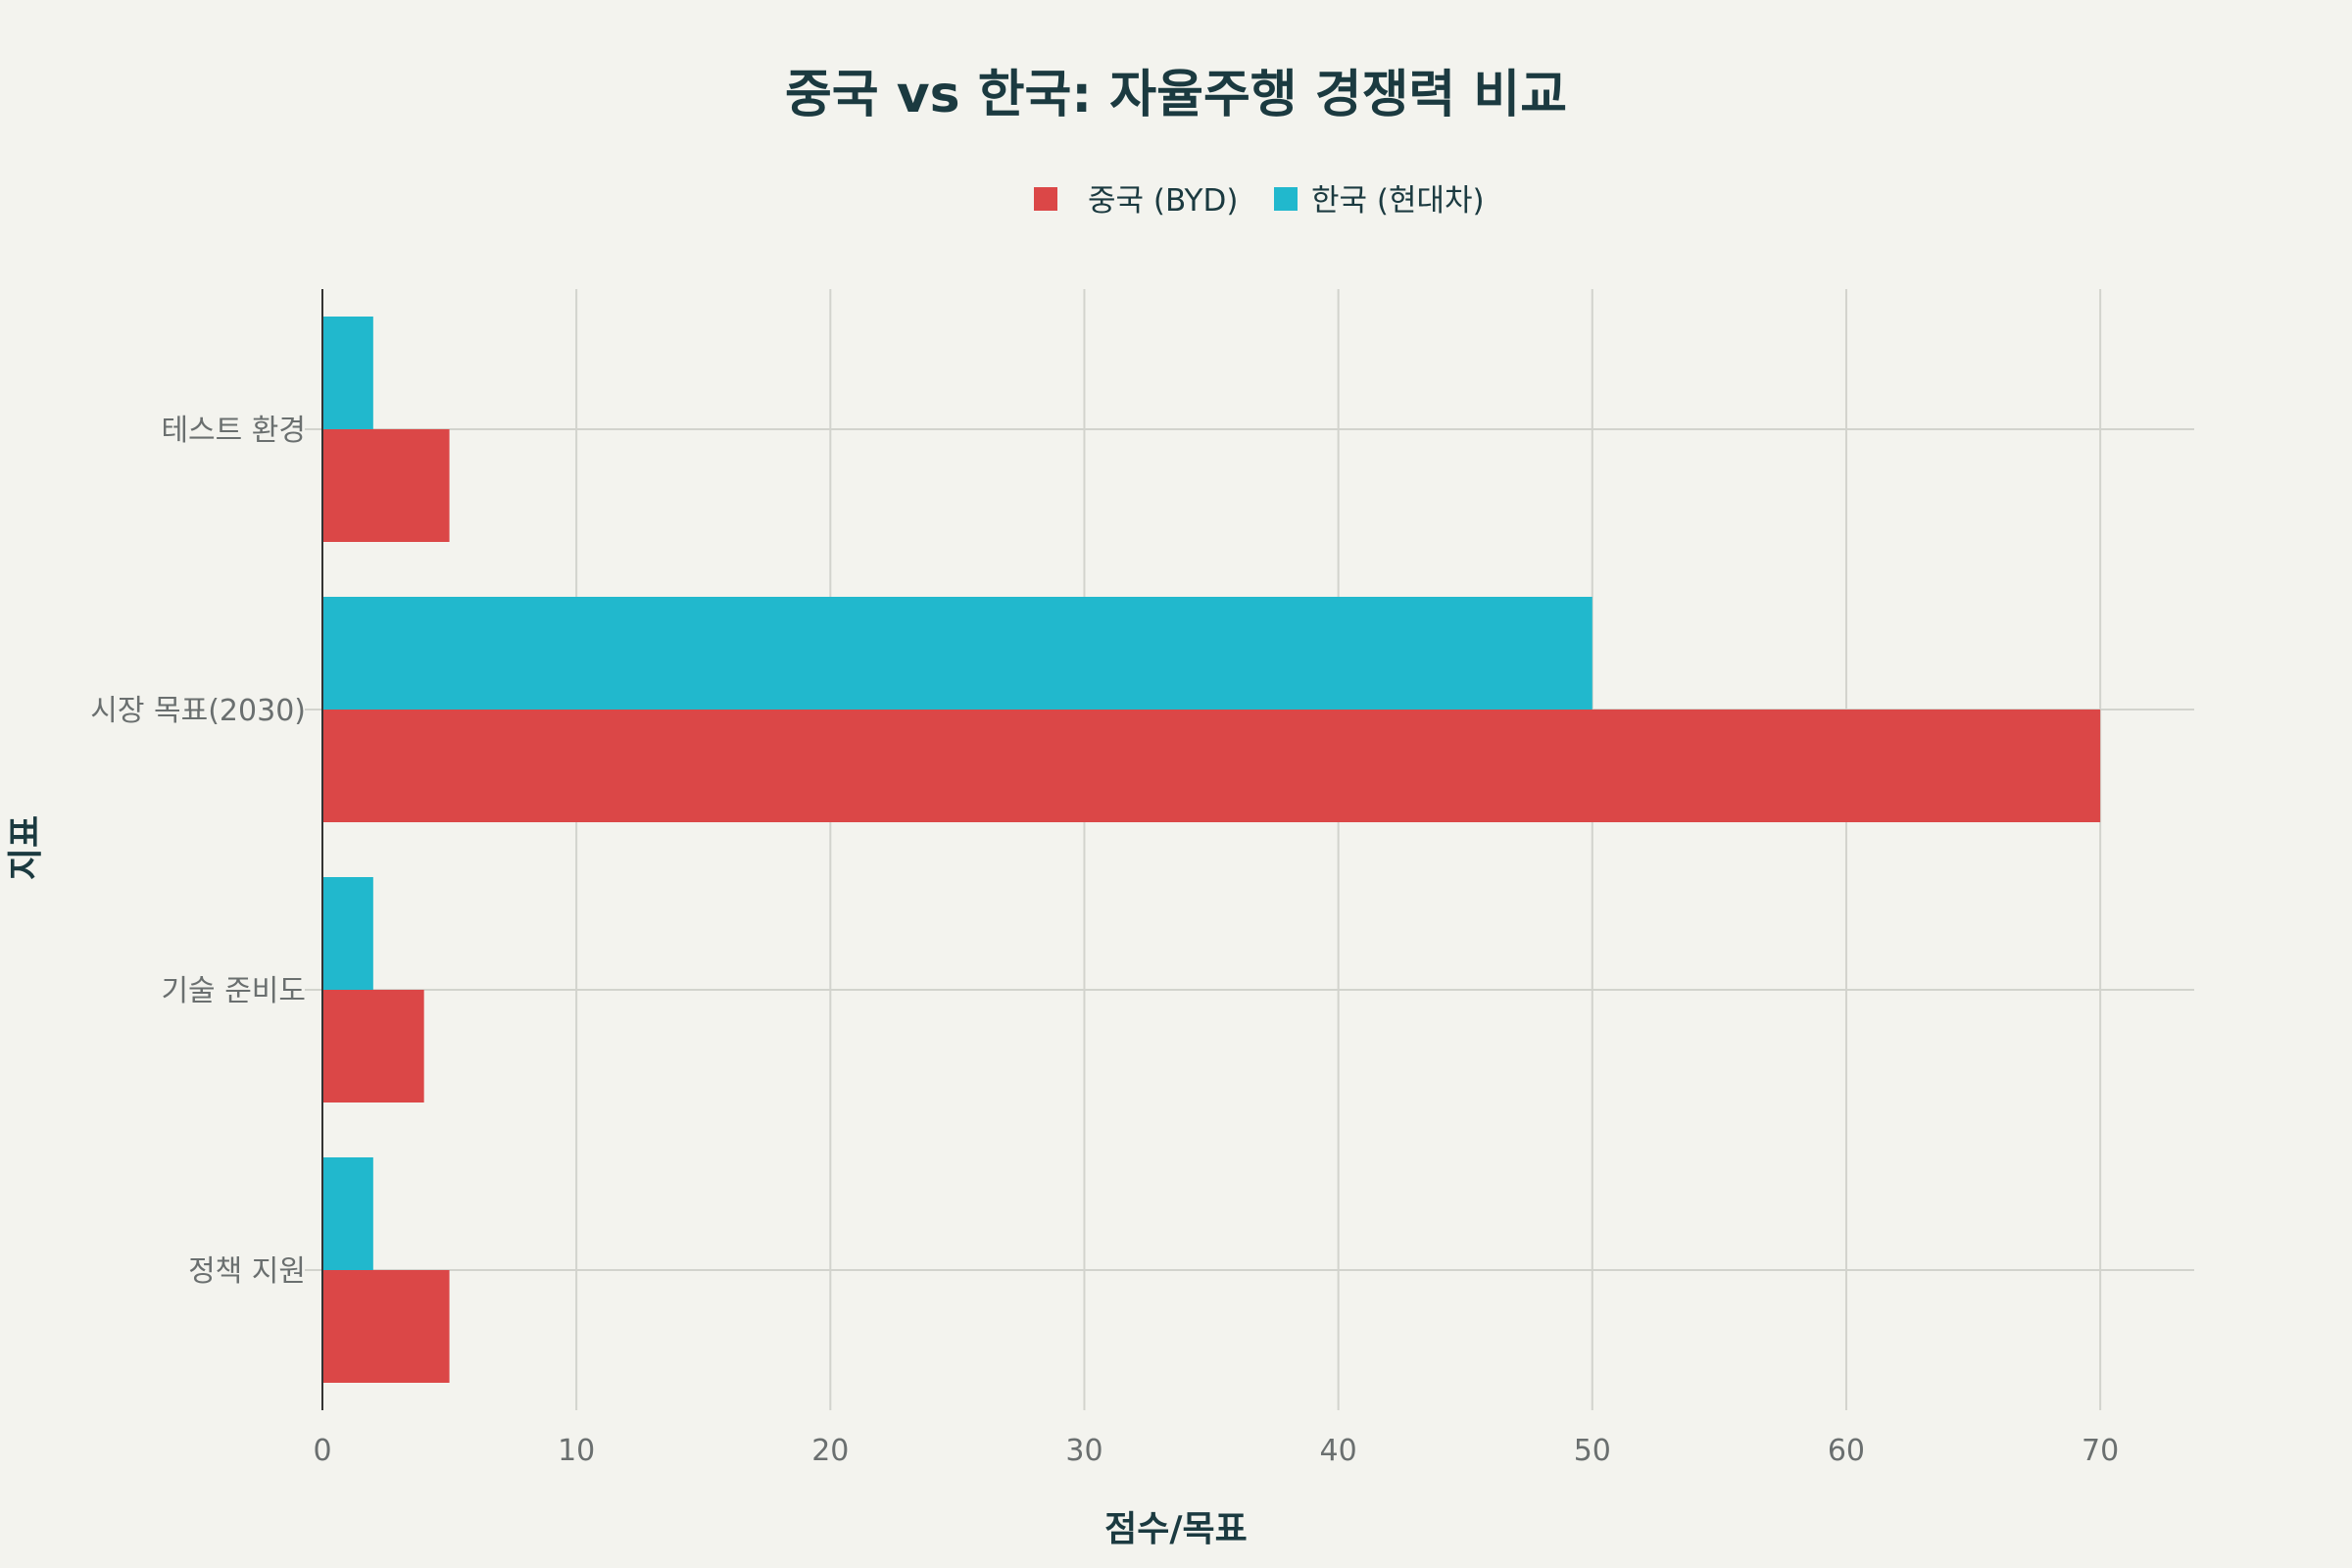 The image size is (2352, 1568). Describe the element at coordinates (1216, 1451) in the screenshot. I see `x-tick-labels: 0 10 20 30 40 50 60 70` at that location.